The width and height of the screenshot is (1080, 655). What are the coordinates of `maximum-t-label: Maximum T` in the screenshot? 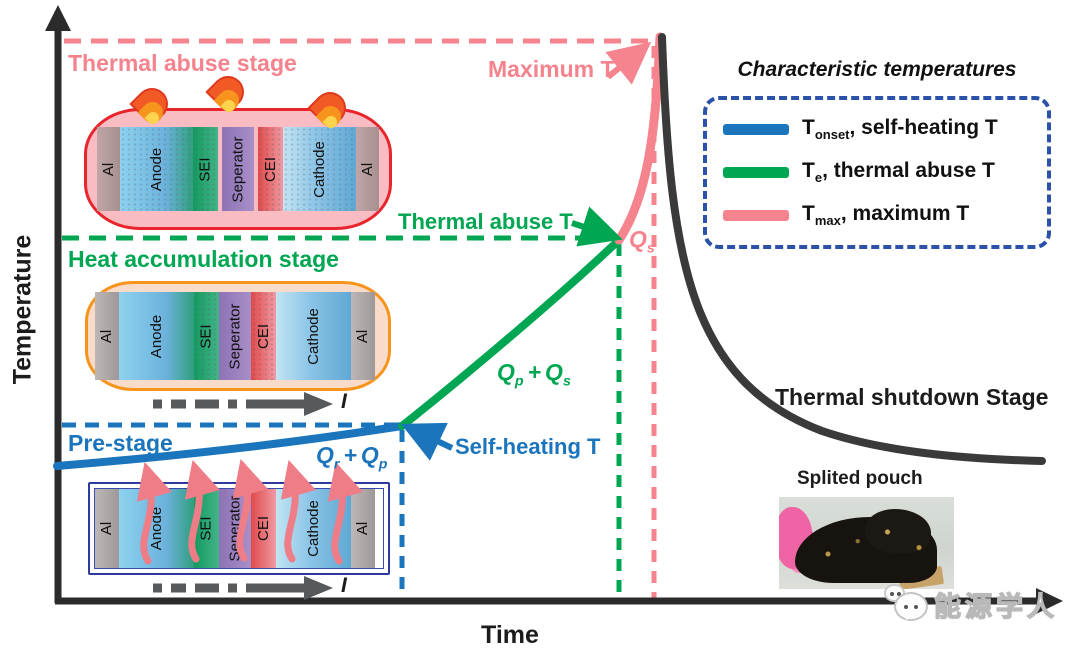 It's located at (551, 69).